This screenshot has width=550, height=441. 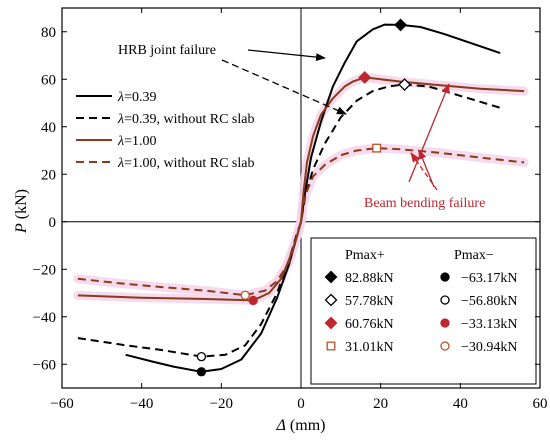 I want to click on x-tick-label: 40, so click(x=460, y=404).